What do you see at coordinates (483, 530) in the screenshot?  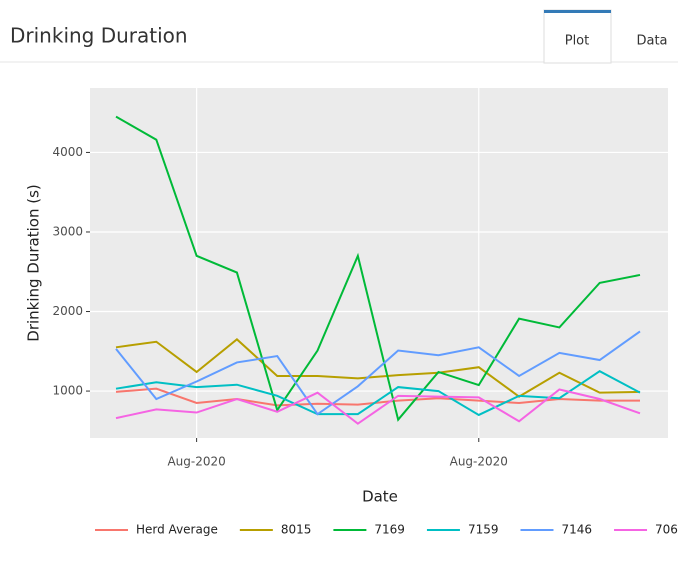 I see `legend-label: 7159` at bounding box center [483, 530].